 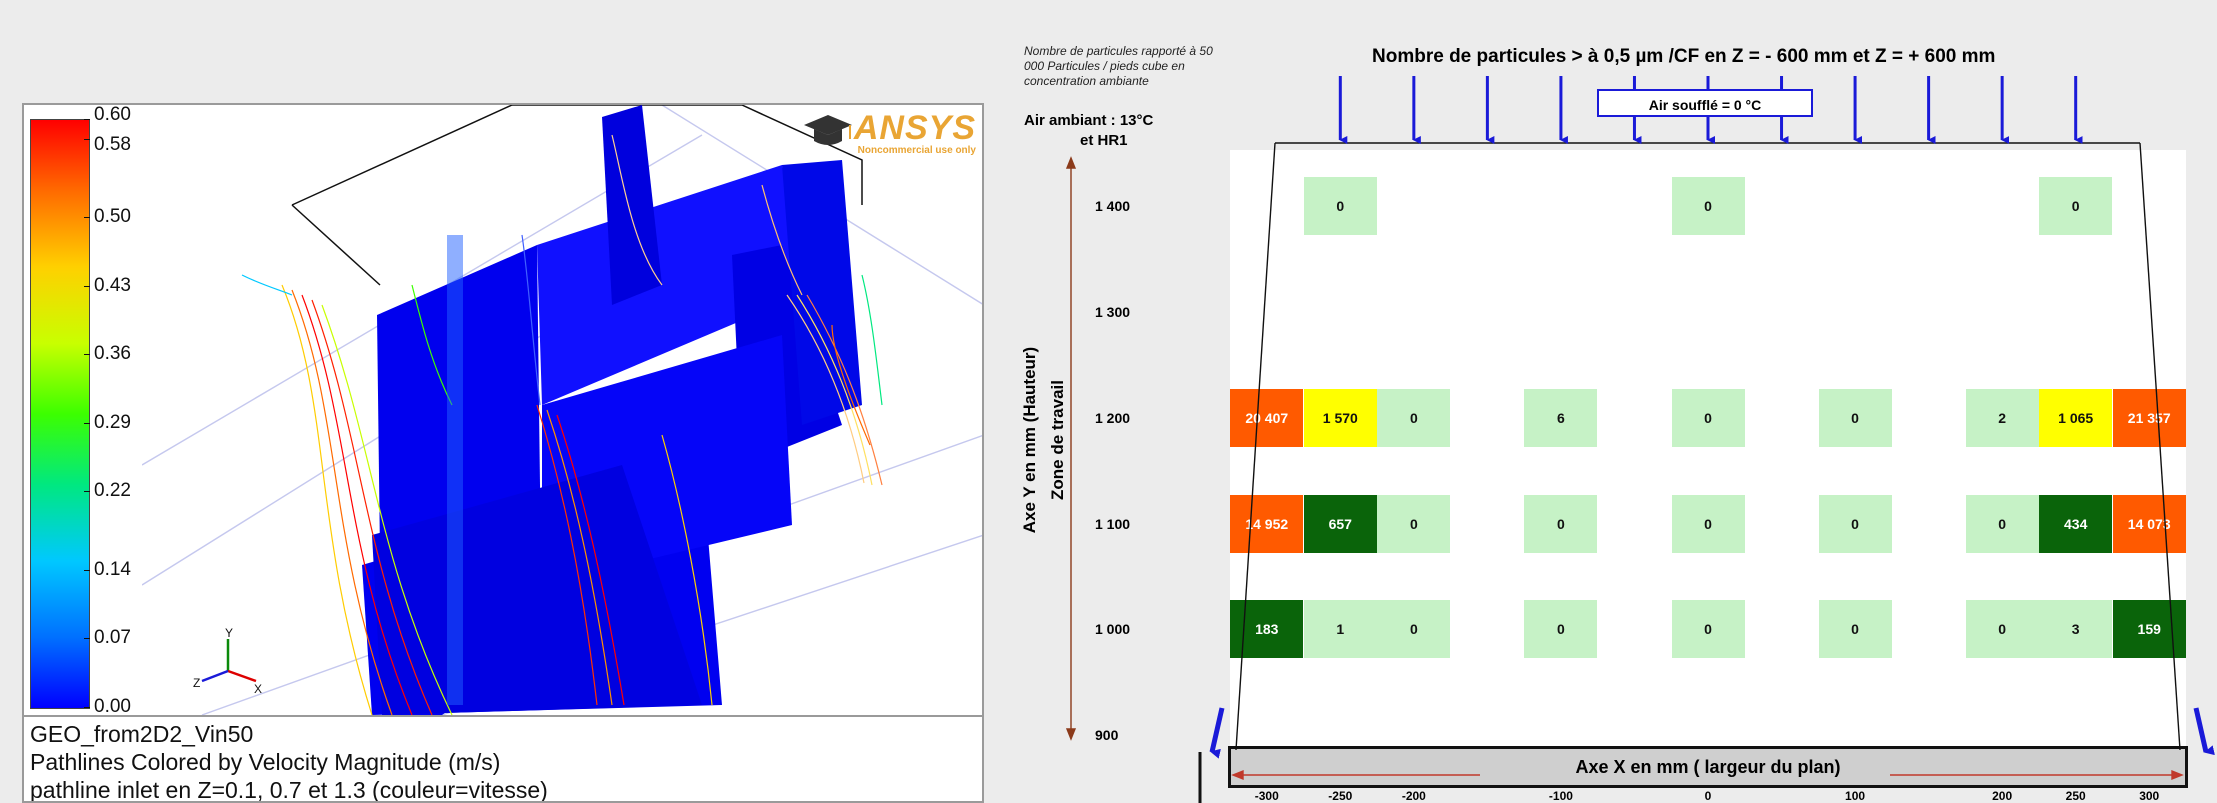 What do you see at coordinates (112, 491) in the screenshot?
I see `colorbar-tick-label: 0.22` at bounding box center [112, 491].